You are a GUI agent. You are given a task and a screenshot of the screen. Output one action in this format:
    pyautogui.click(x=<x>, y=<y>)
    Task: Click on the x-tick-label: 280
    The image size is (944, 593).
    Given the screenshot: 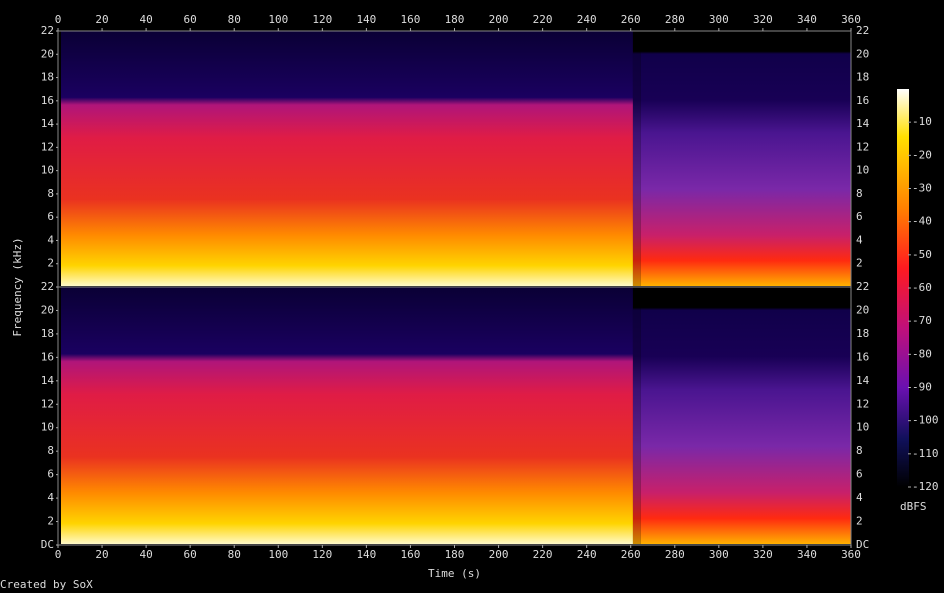 What is the action you would take?
    pyautogui.click(x=675, y=19)
    